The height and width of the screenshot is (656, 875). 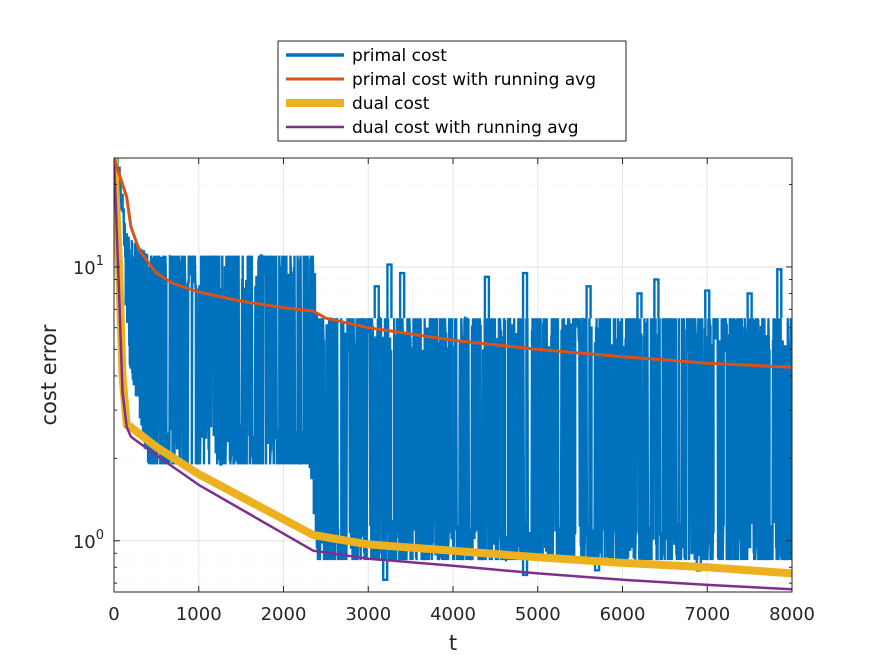 What do you see at coordinates (284, 614) in the screenshot?
I see `x-tick-label: 2000` at bounding box center [284, 614].